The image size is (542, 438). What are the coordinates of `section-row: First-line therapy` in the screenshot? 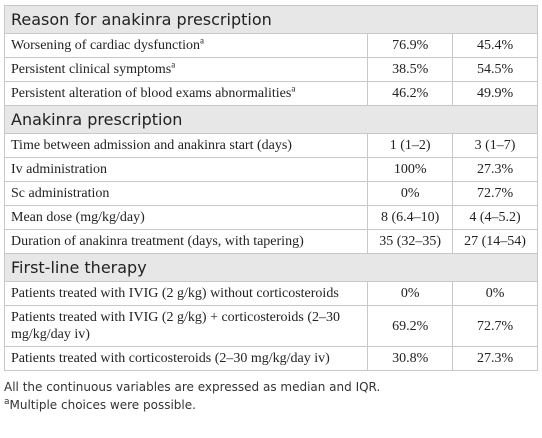 It's located at (271, 267).